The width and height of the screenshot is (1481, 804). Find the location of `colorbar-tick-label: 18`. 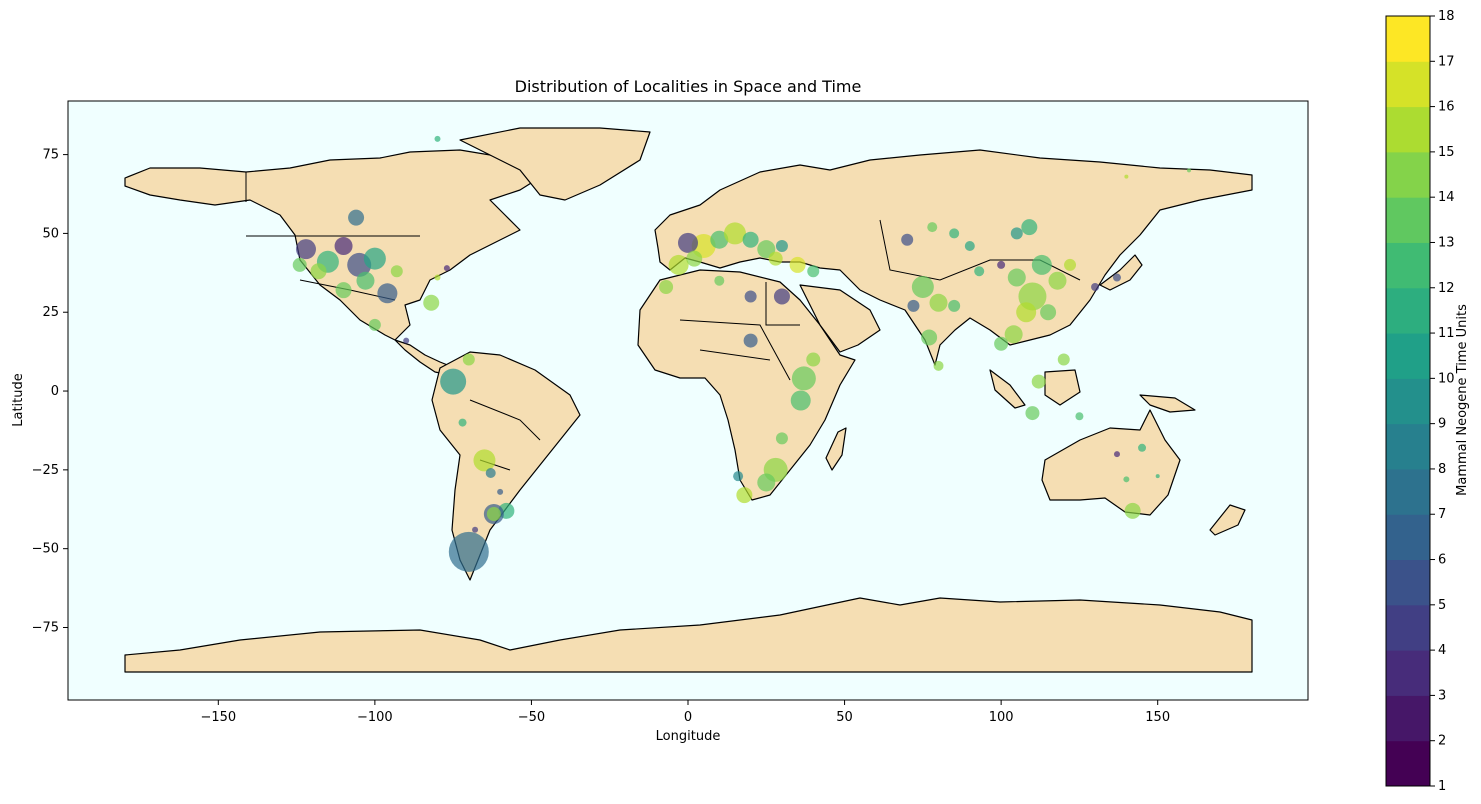

colorbar-tick-label: 18 is located at coordinates (1446, 16).